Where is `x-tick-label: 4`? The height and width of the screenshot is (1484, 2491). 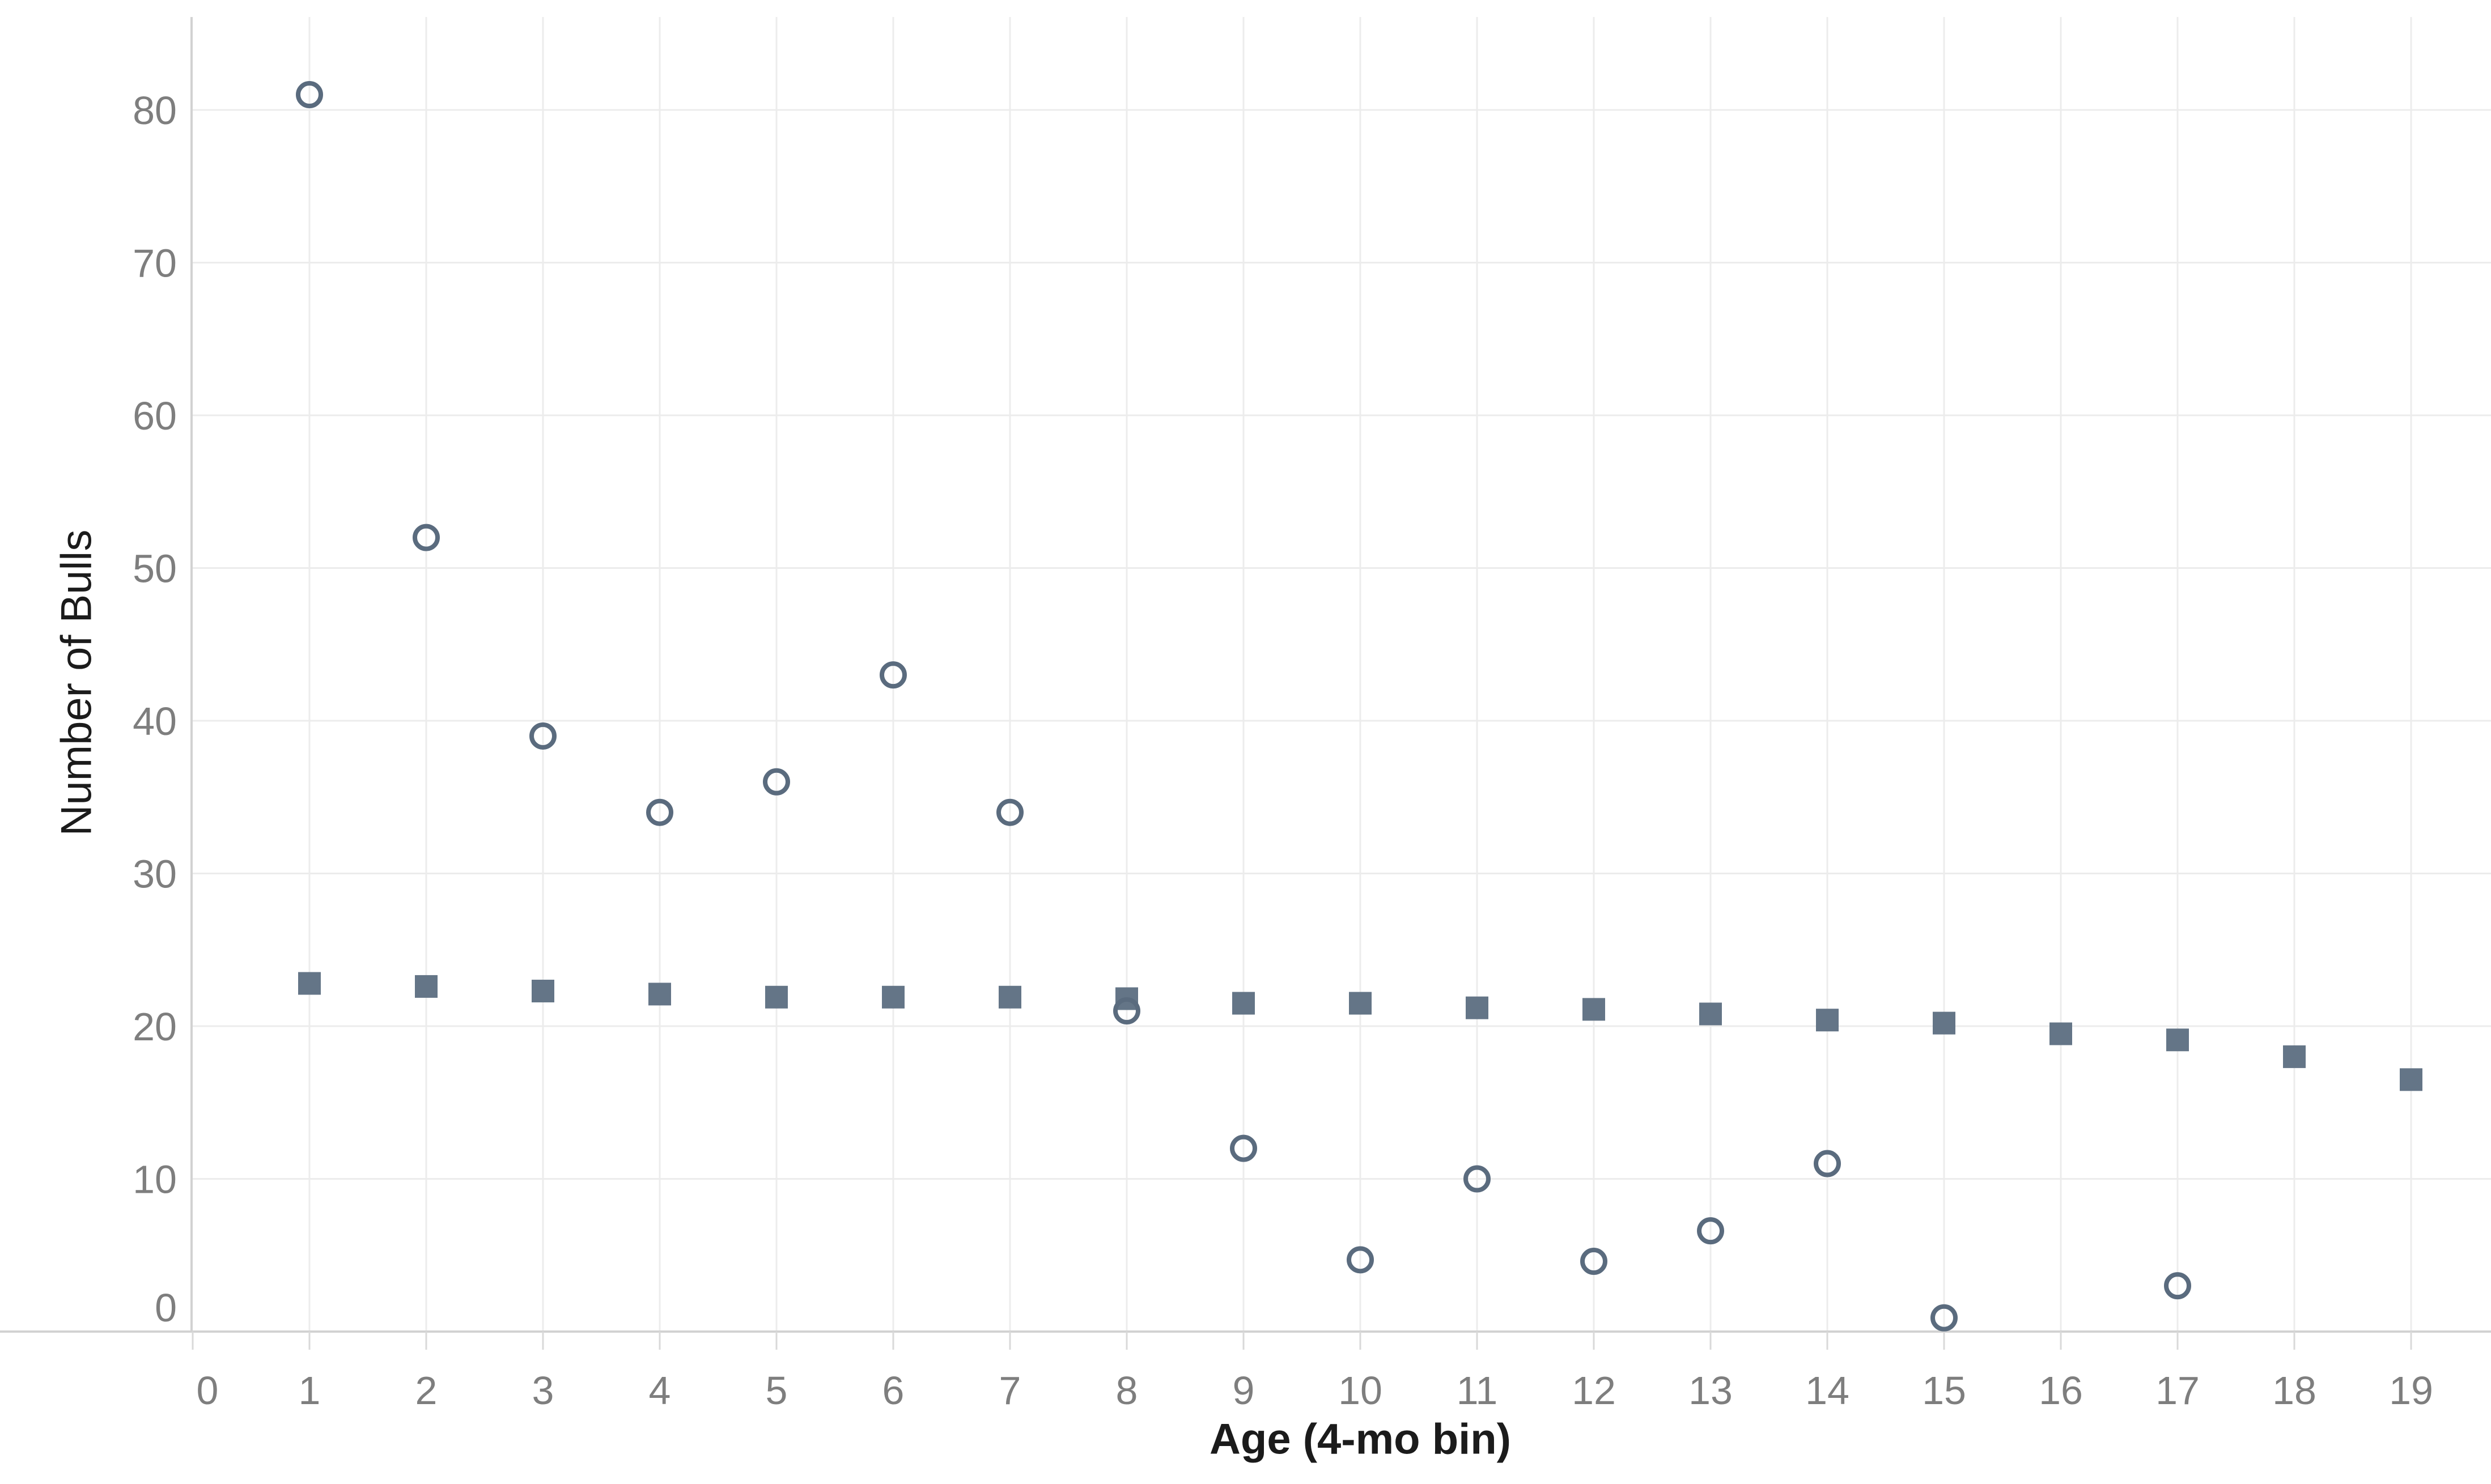
x-tick-label: 4 is located at coordinates (660, 1390).